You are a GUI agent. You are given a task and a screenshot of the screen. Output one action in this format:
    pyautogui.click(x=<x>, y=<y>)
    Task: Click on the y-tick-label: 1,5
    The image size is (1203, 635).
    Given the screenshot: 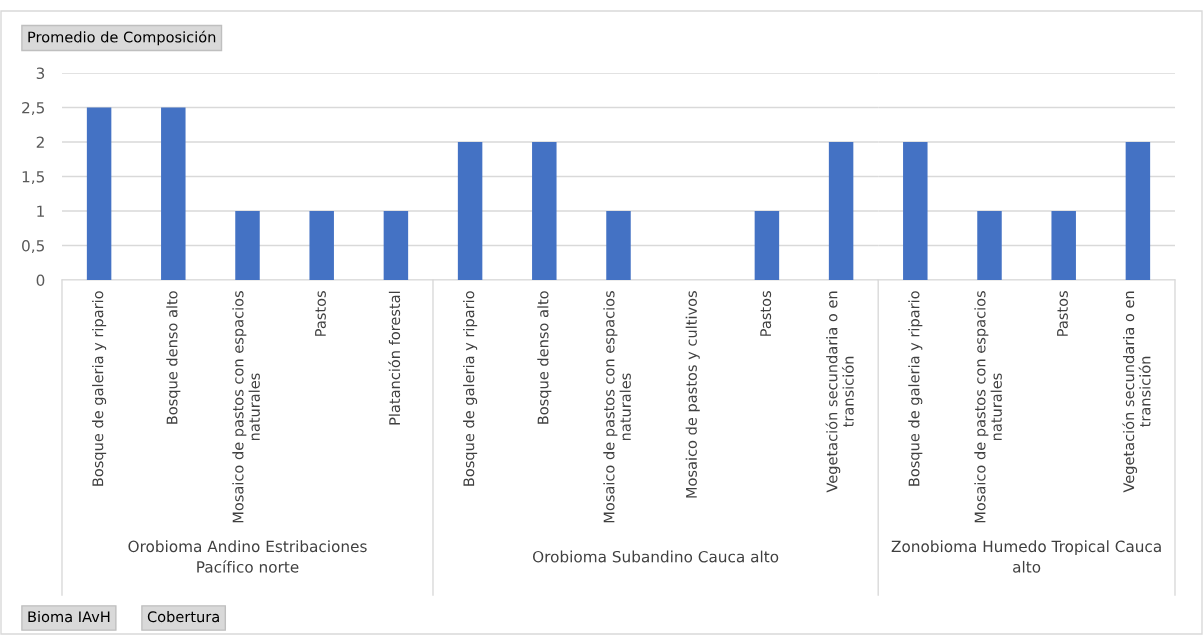 What is the action you would take?
    pyautogui.click(x=33, y=178)
    